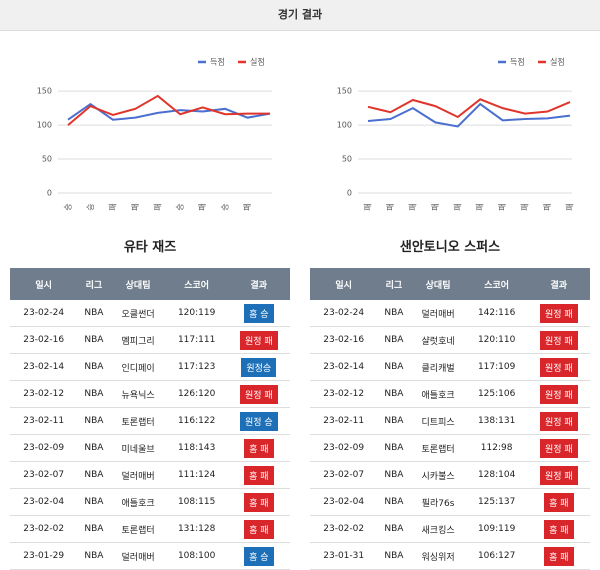 This screenshot has height=570, width=600. Describe the element at coordinates (258, 421) in the screenshot. I see `result-badge: 원정 승` at that location.